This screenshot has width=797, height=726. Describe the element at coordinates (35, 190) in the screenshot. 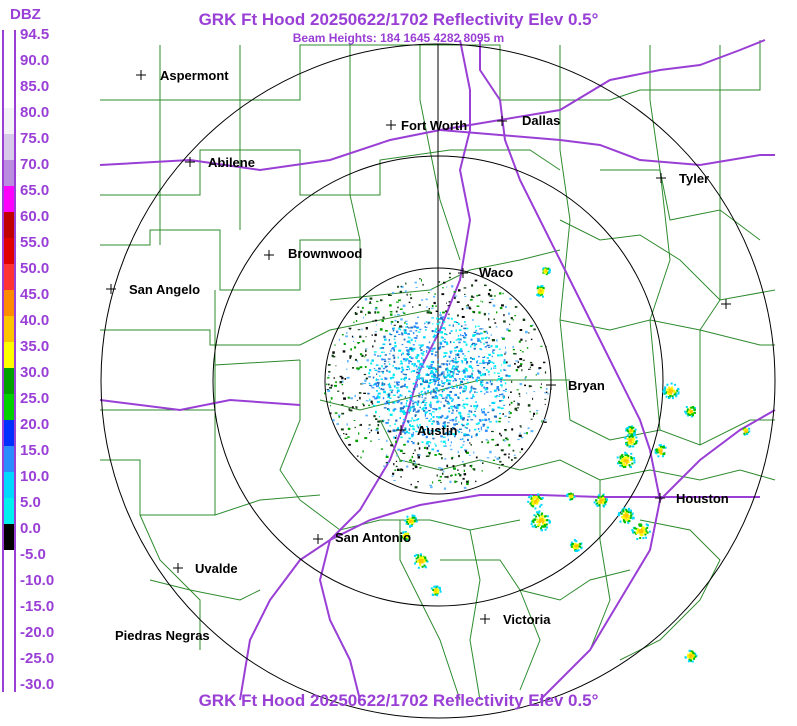

I see `legend-label: 65.0` at that location.